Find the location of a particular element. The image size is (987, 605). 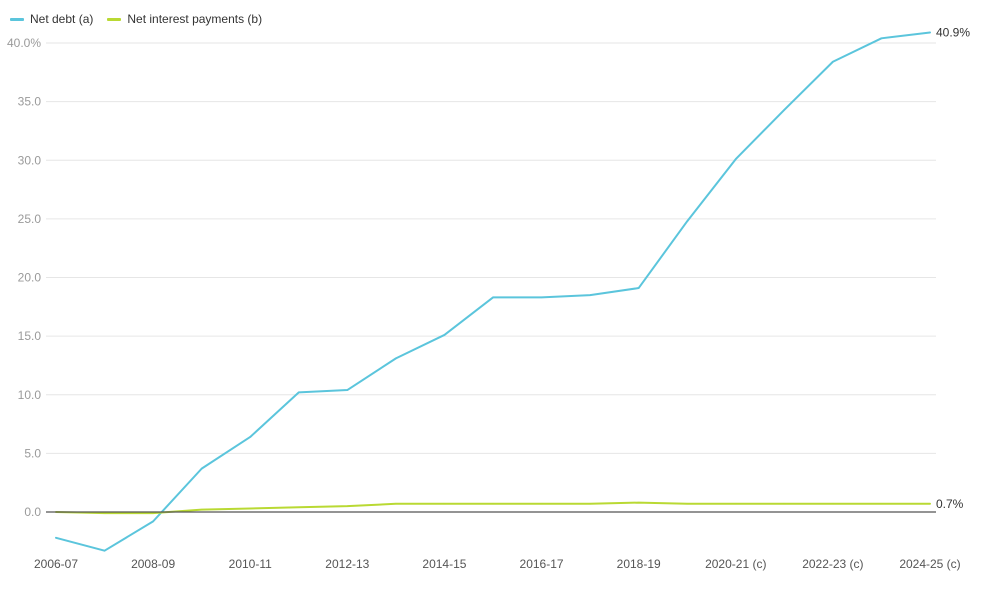

x-tick-label: 2016-17 is located at coordinates (542, 564).